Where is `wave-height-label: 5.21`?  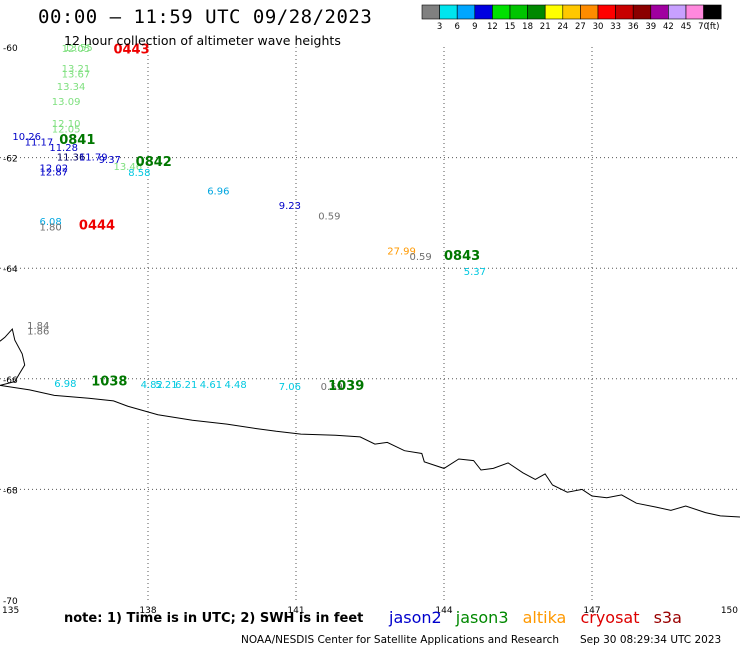 wave-height-label: 5.21 is located at coordinates (166, 385).